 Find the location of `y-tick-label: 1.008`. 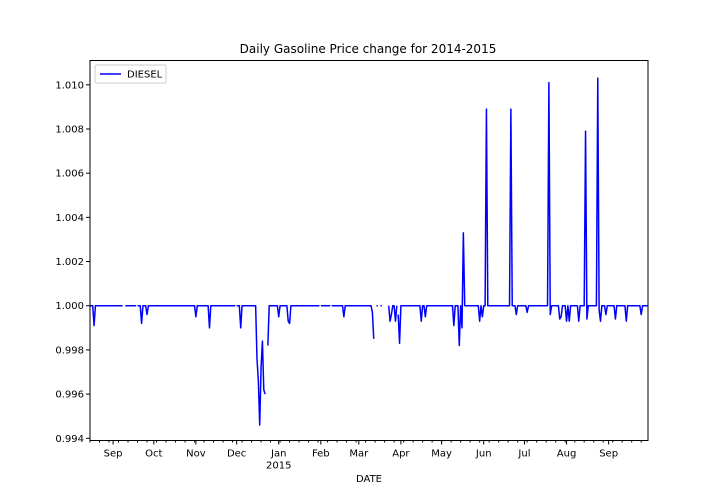

y-tick-label: 1.008 is located at coordinates (69, 129).